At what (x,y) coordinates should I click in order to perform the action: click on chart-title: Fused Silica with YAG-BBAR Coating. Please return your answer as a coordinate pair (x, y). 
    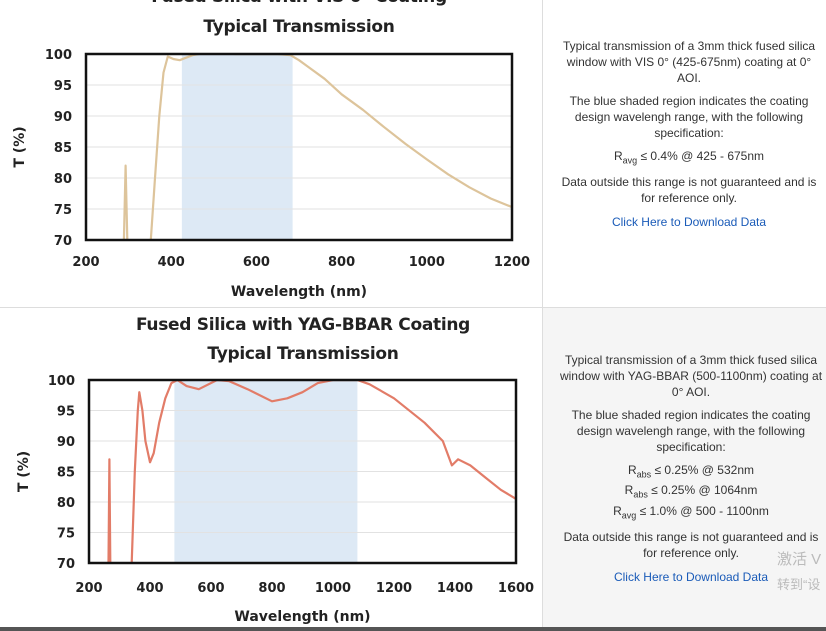
    Looking at the image, I should click on (303, 325).